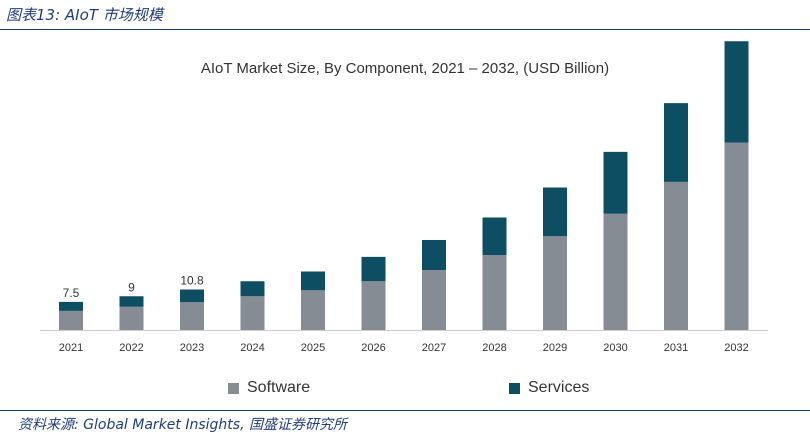 Image resolution: width=810 pixels, height=439 pixels. What do you see at coordinates (313, 348) in the screenshot?
I see `x-tick-label-2025: 2025` at bounding box center [313, 348].